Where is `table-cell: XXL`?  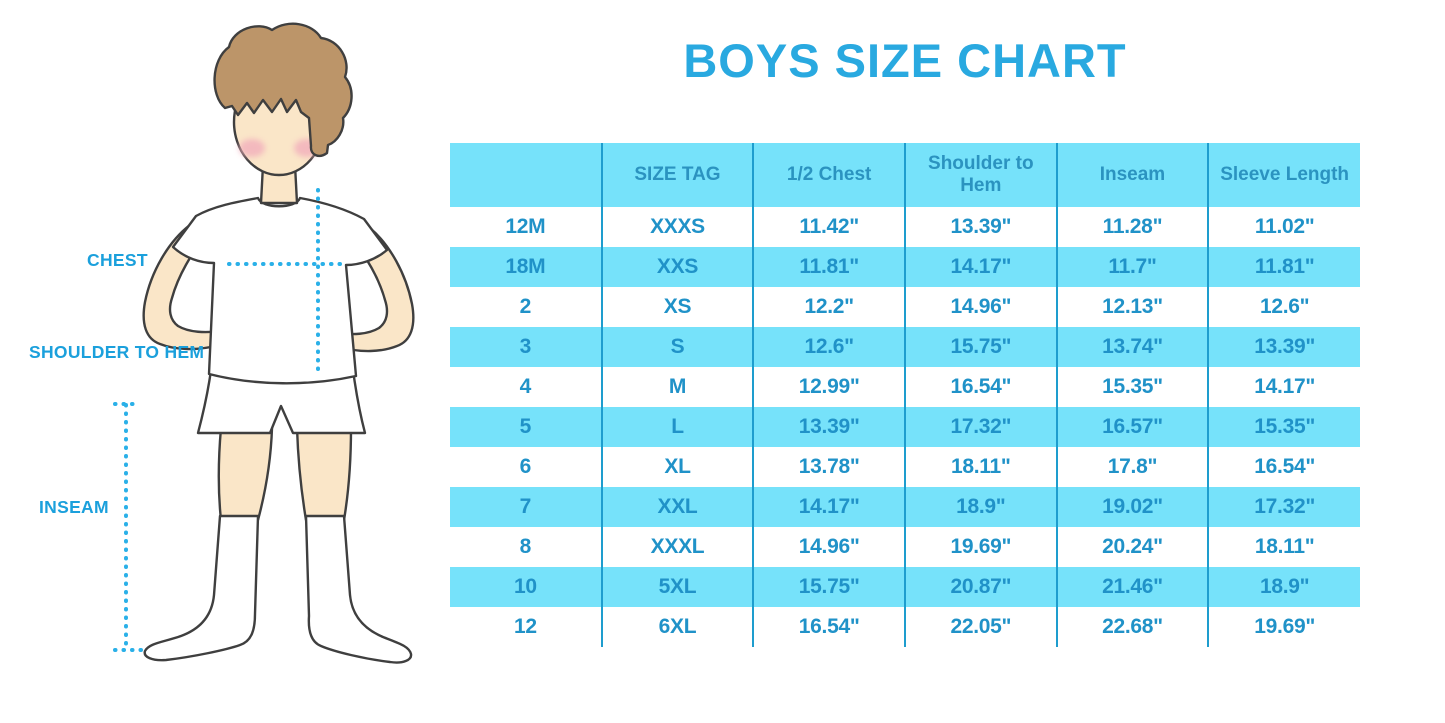 table-cell: XXL is located at coordinates (678, 507).